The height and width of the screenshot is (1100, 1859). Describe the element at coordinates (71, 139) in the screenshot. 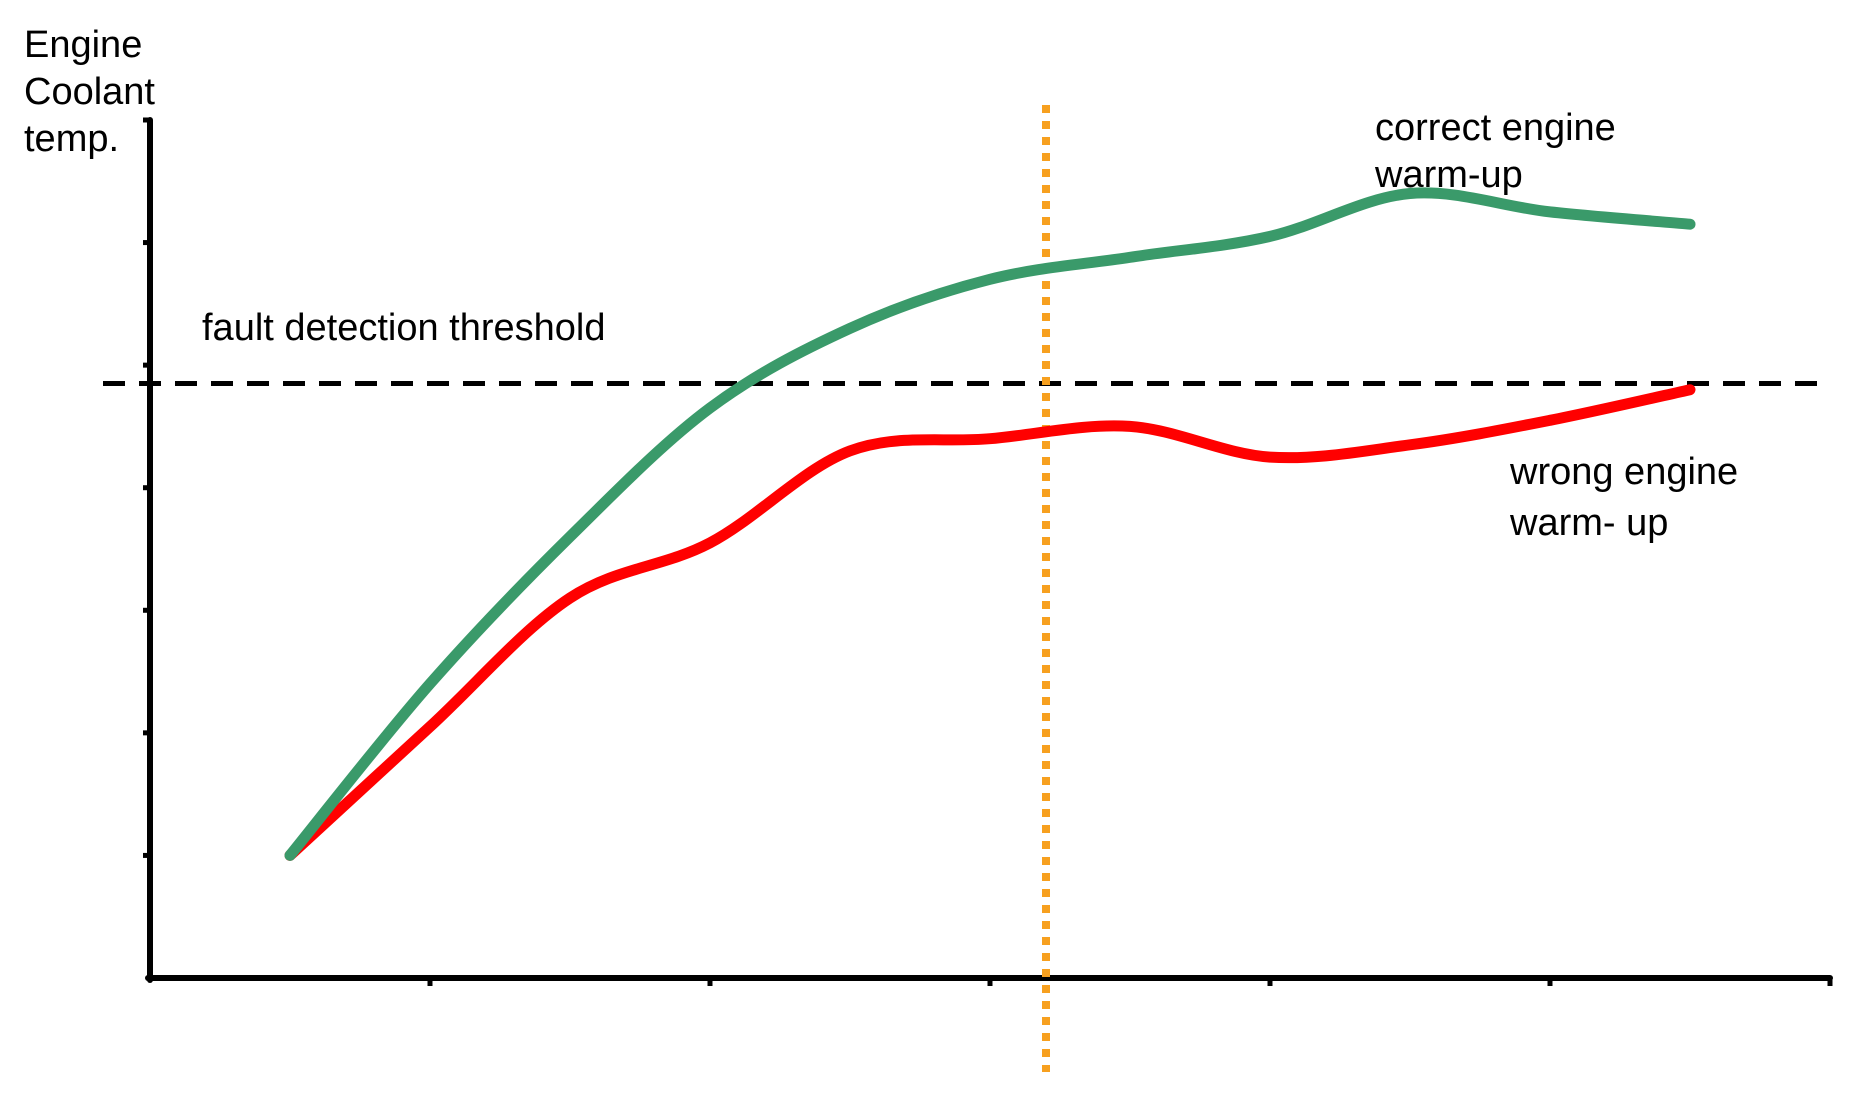

I see `y-axis-label-line-3: temp.` at that location.